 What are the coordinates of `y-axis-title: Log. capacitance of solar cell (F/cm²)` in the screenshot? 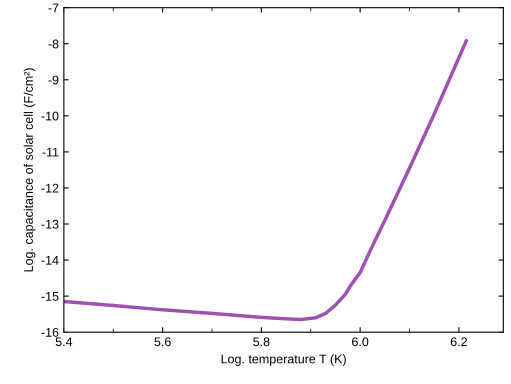 It's located at (30, 170).